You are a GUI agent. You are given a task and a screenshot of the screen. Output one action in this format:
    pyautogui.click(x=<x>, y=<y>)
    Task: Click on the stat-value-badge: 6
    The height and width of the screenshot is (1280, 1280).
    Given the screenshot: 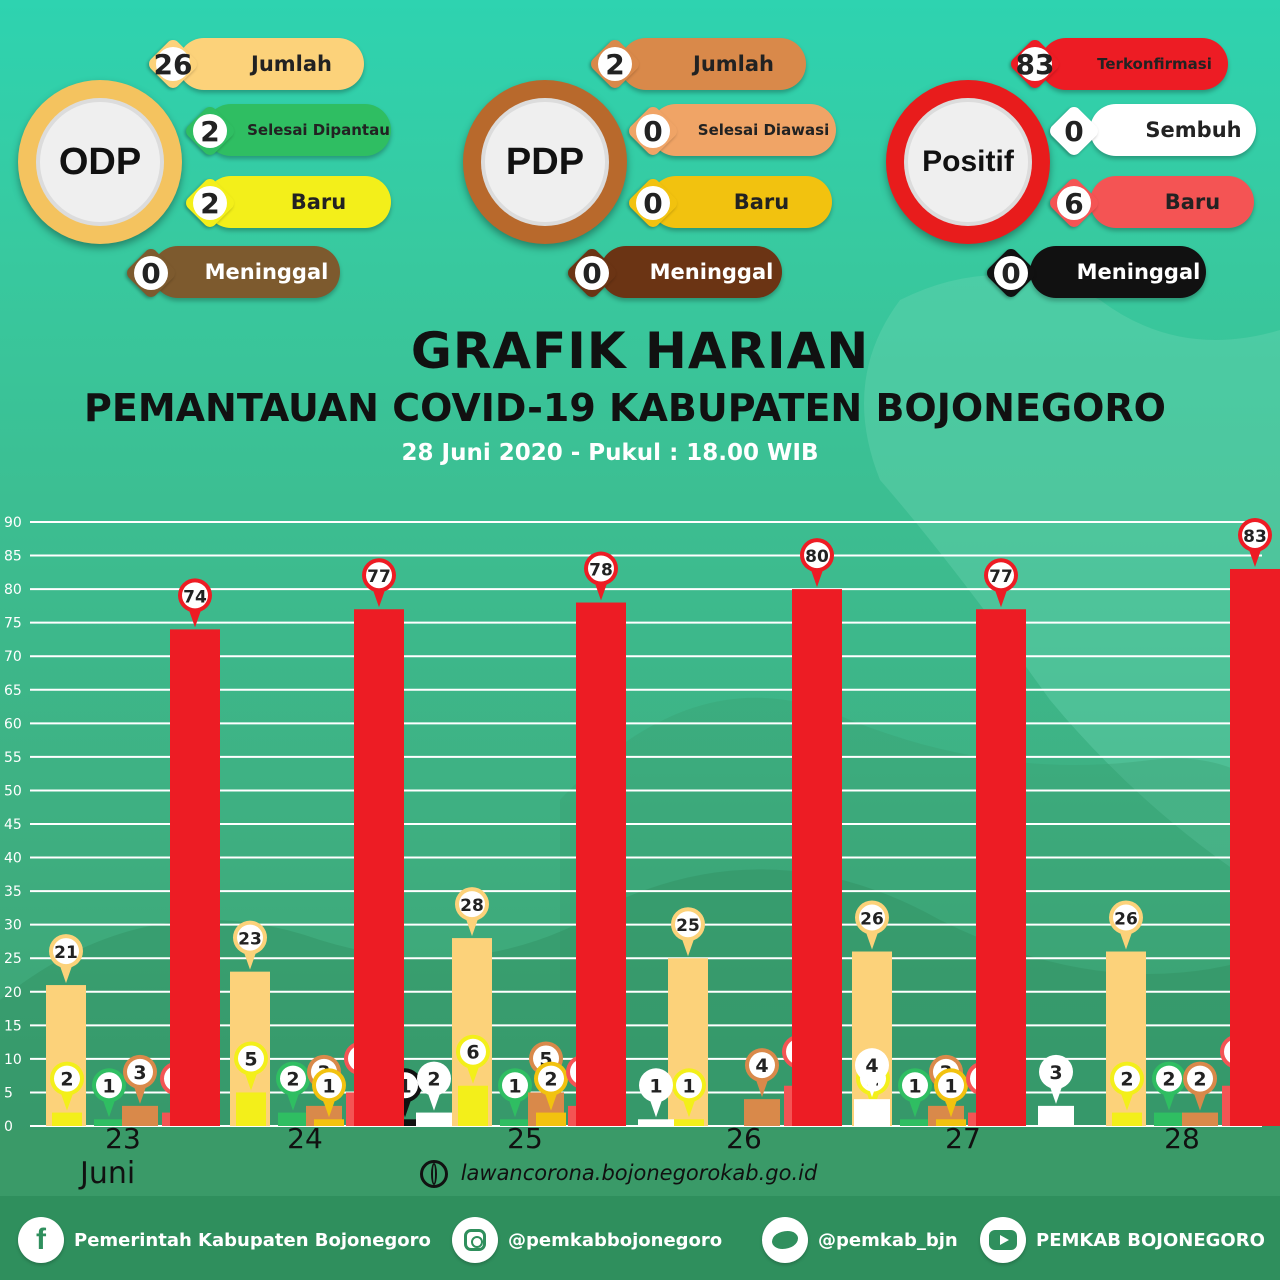 What is the action you would take?
    pyautogui.click(x=1074, y=203)
    